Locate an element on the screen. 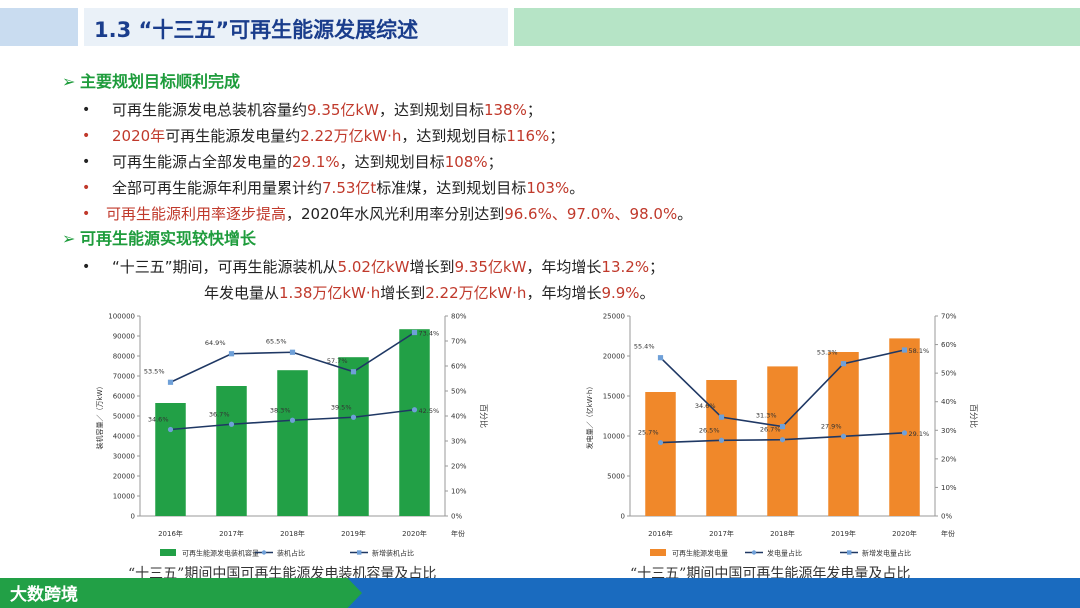 Image resolution: width=1080 pixels, height=608 pixels. legend-label: 可再生能源发电量 is located at coordinates (700, 553).